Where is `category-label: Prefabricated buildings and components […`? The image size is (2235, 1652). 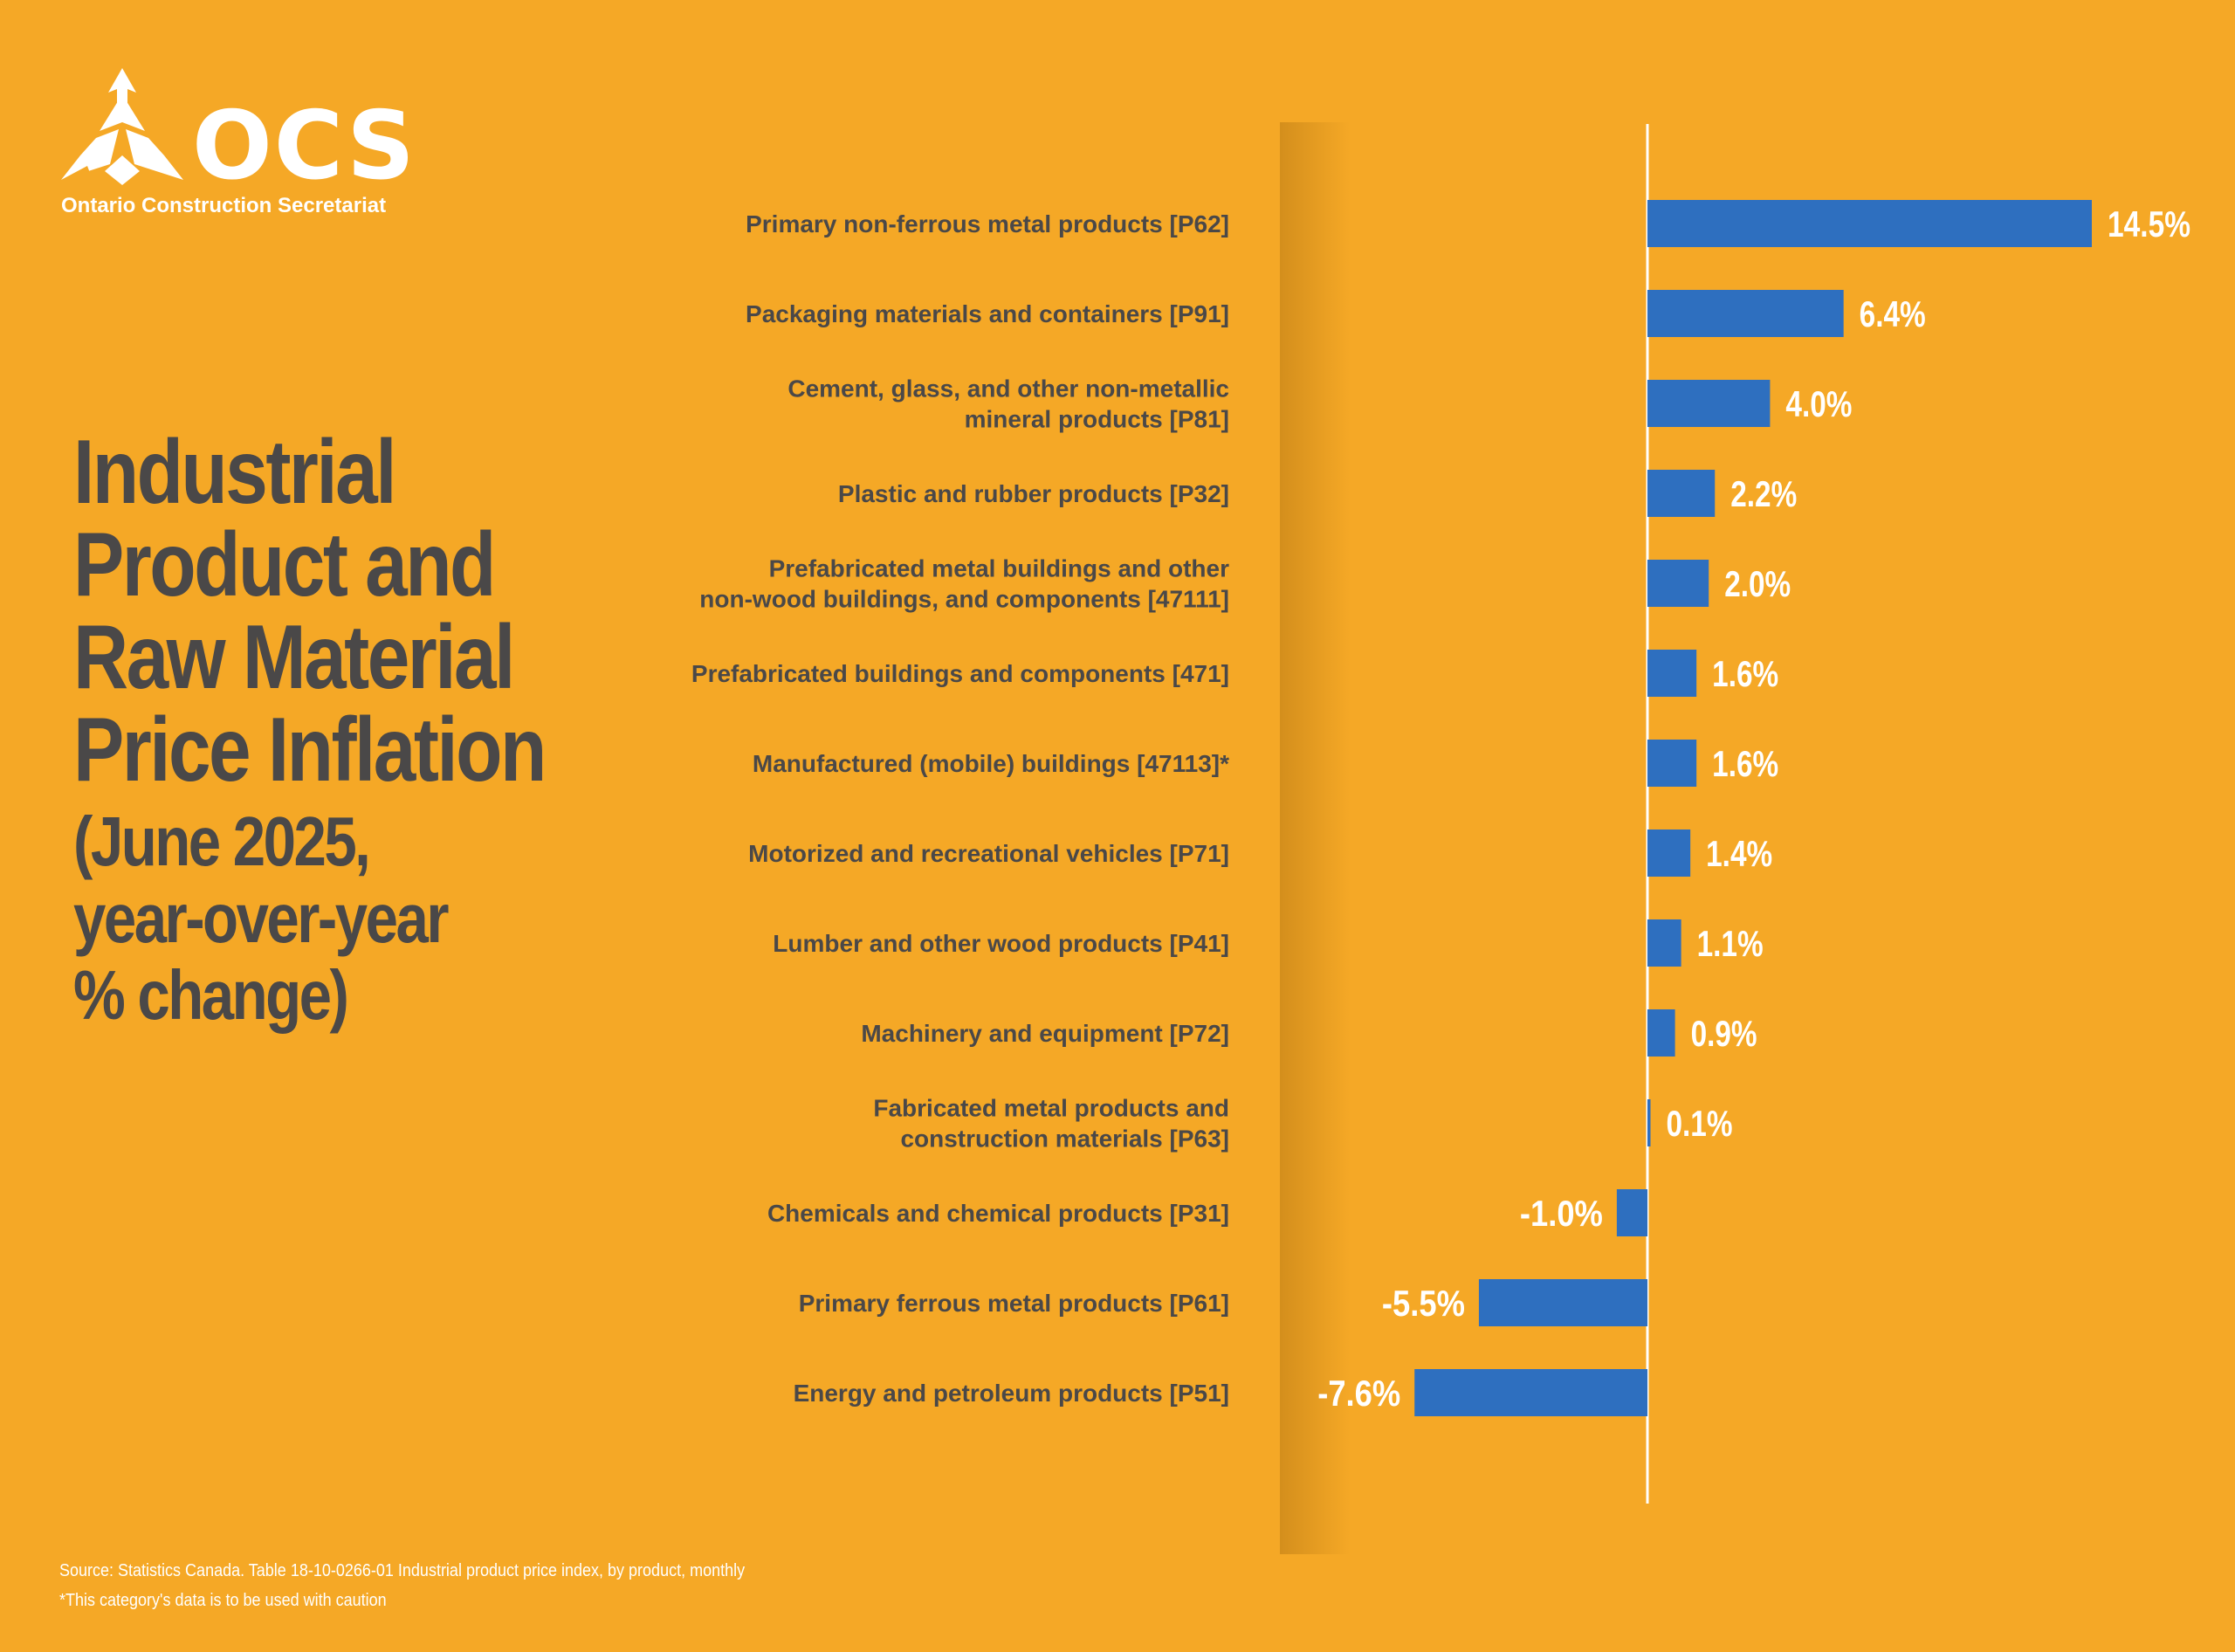
category-label: Prefabricated buildings and components [… is located at coordinates (960, 673).